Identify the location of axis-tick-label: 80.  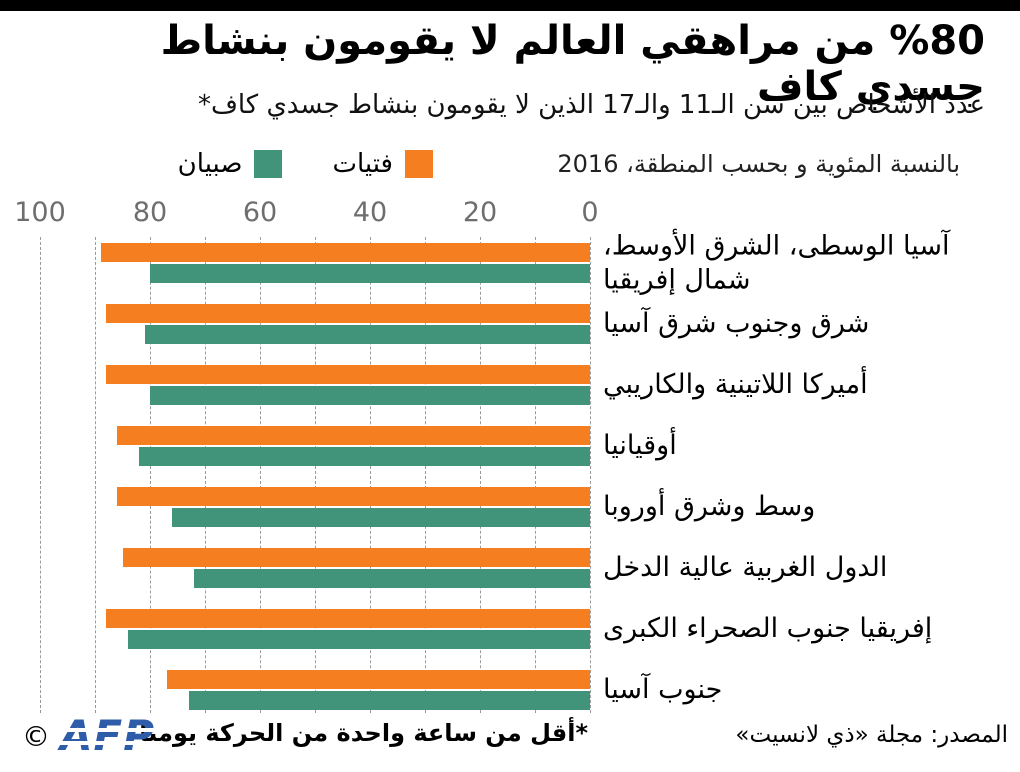
(150, 212).